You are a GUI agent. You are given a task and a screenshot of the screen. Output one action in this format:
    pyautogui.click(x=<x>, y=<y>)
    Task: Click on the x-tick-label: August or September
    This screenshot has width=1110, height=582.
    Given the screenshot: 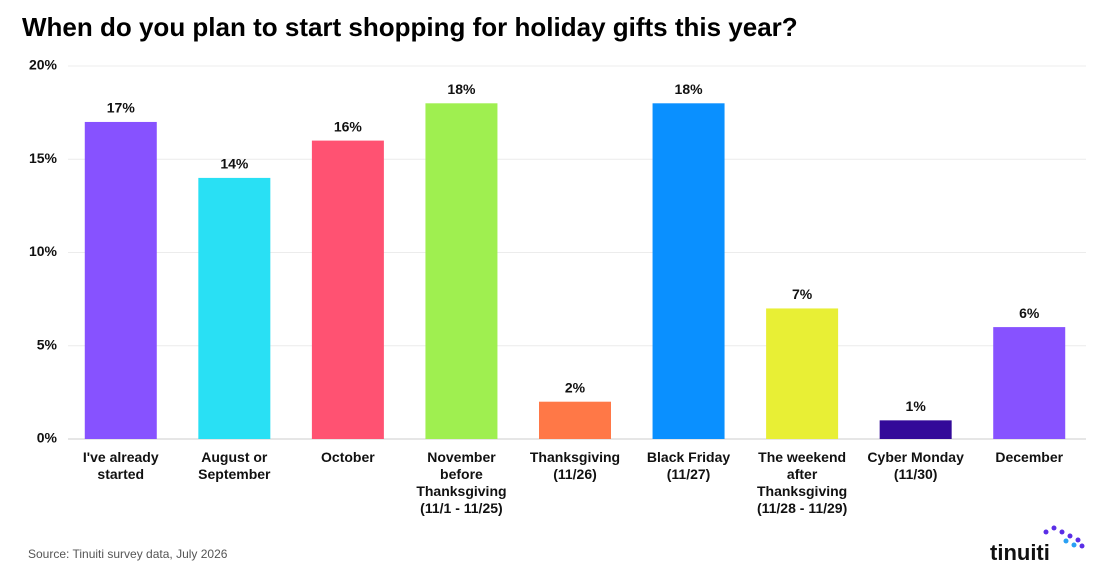 What is the action you would take?
    pyautogui.click(x=234, y=465)
    